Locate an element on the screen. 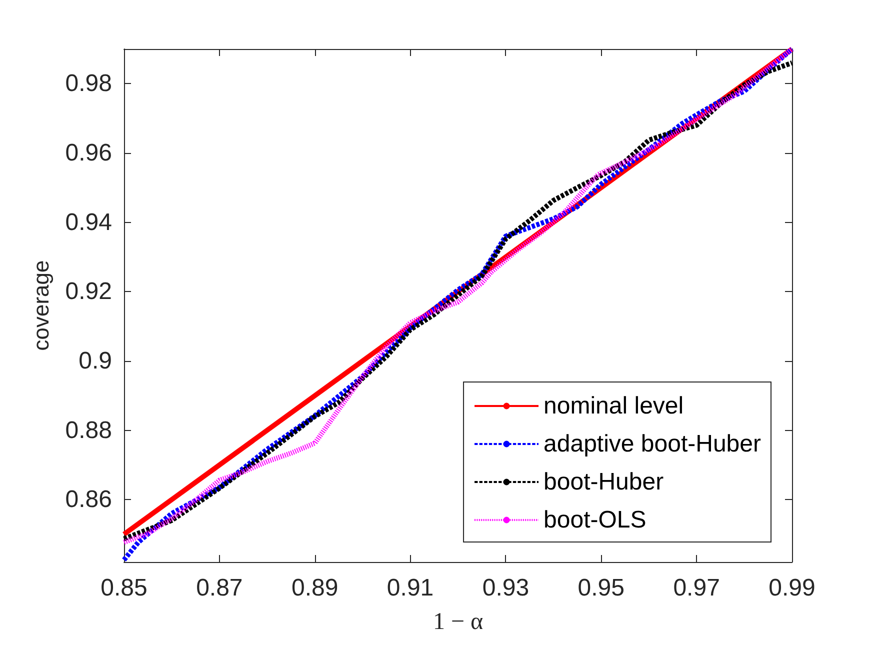 This screenshot has height=656, width=875. y-axis-title: coverage is located at coordinates (41, 305).